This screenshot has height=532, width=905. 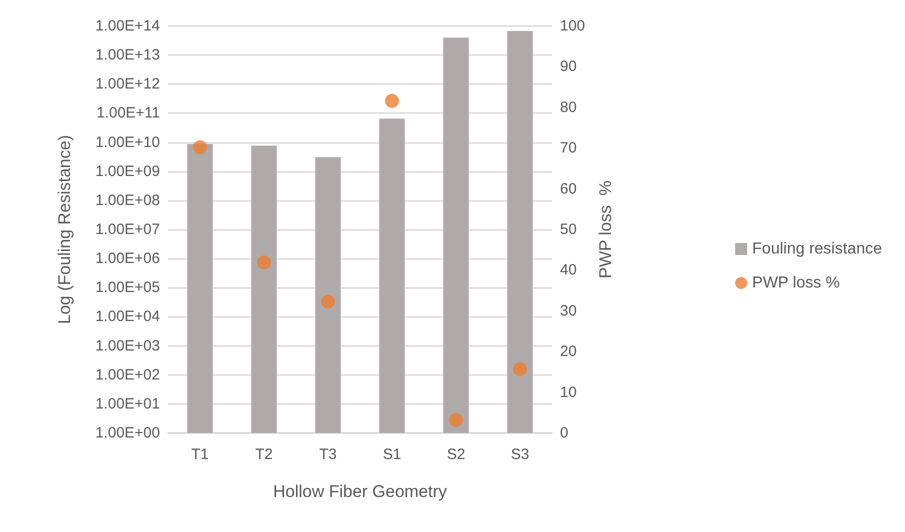 I want to click on y-tick-label: 1.00E+00, so click(x=127, y=433).